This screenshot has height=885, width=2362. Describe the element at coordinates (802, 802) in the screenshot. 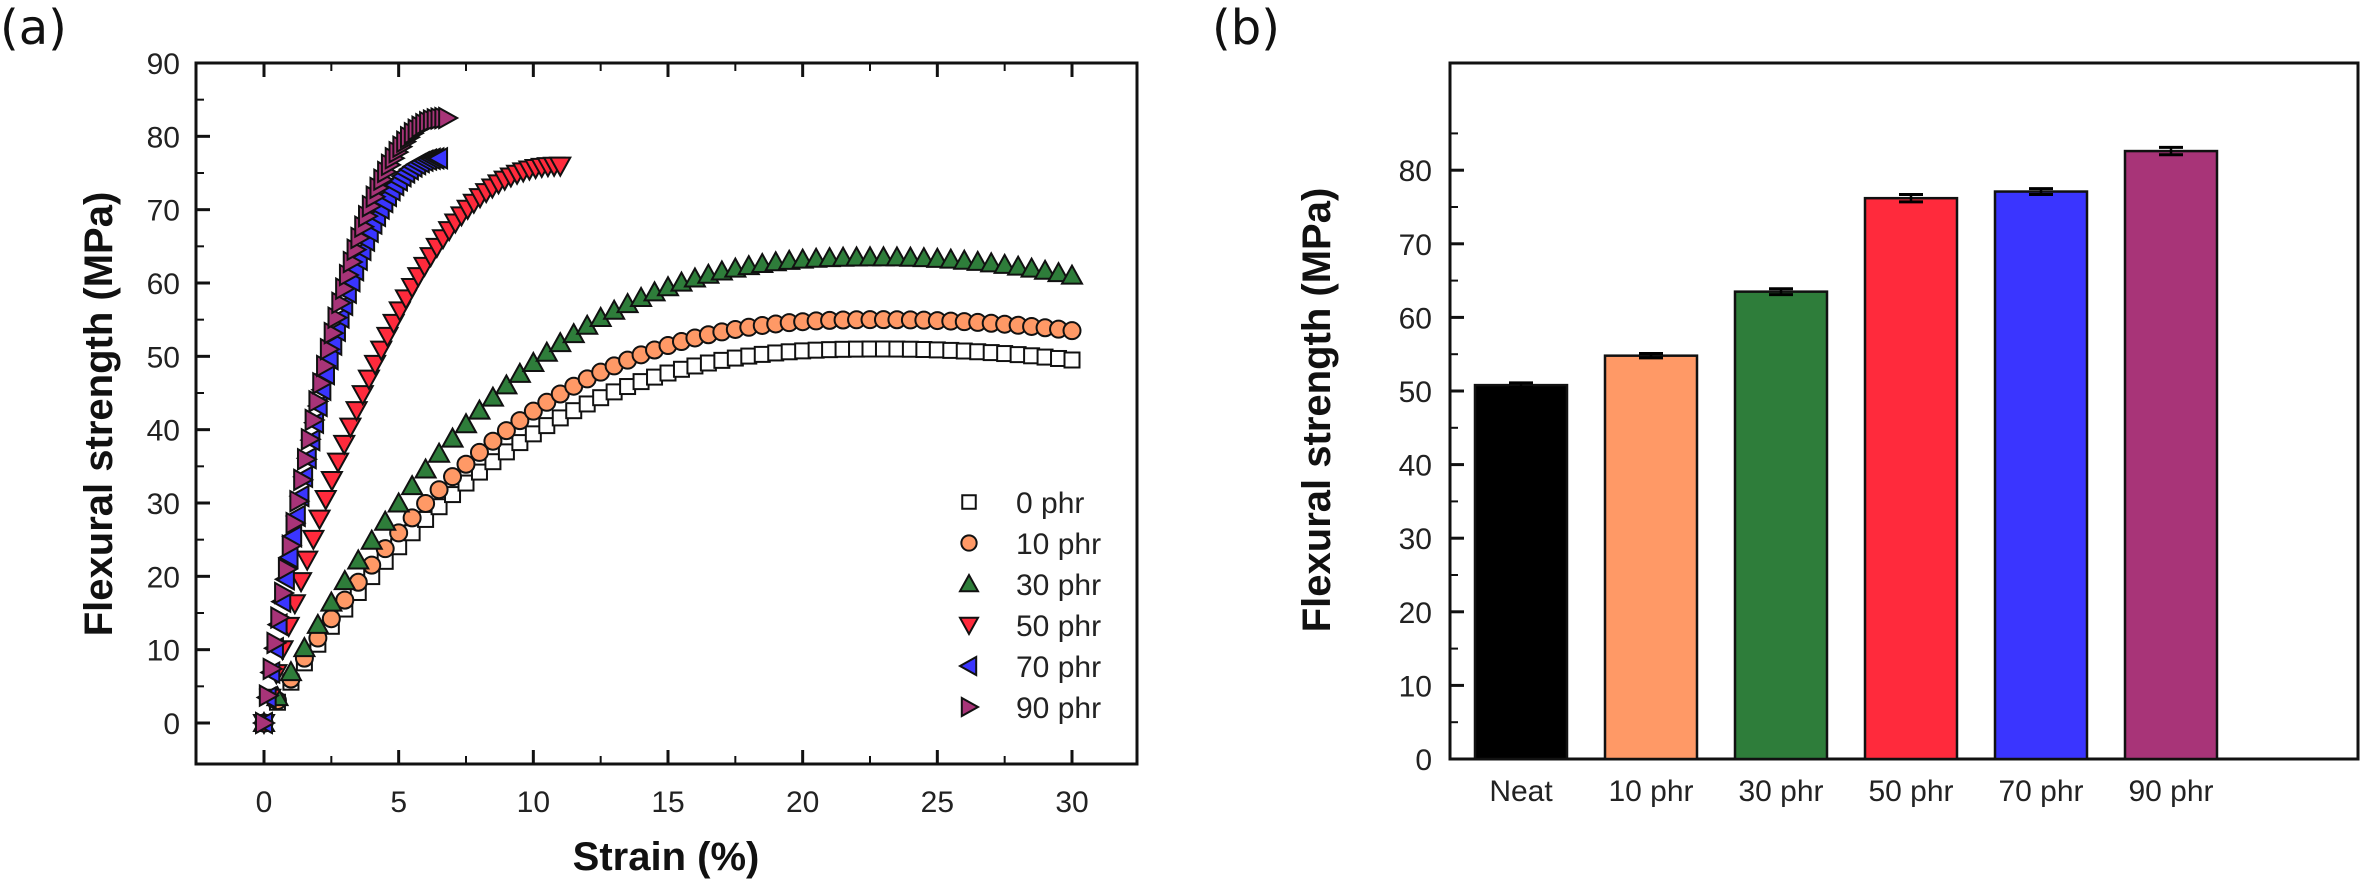

I see `x-tick-label: 20` at that location.